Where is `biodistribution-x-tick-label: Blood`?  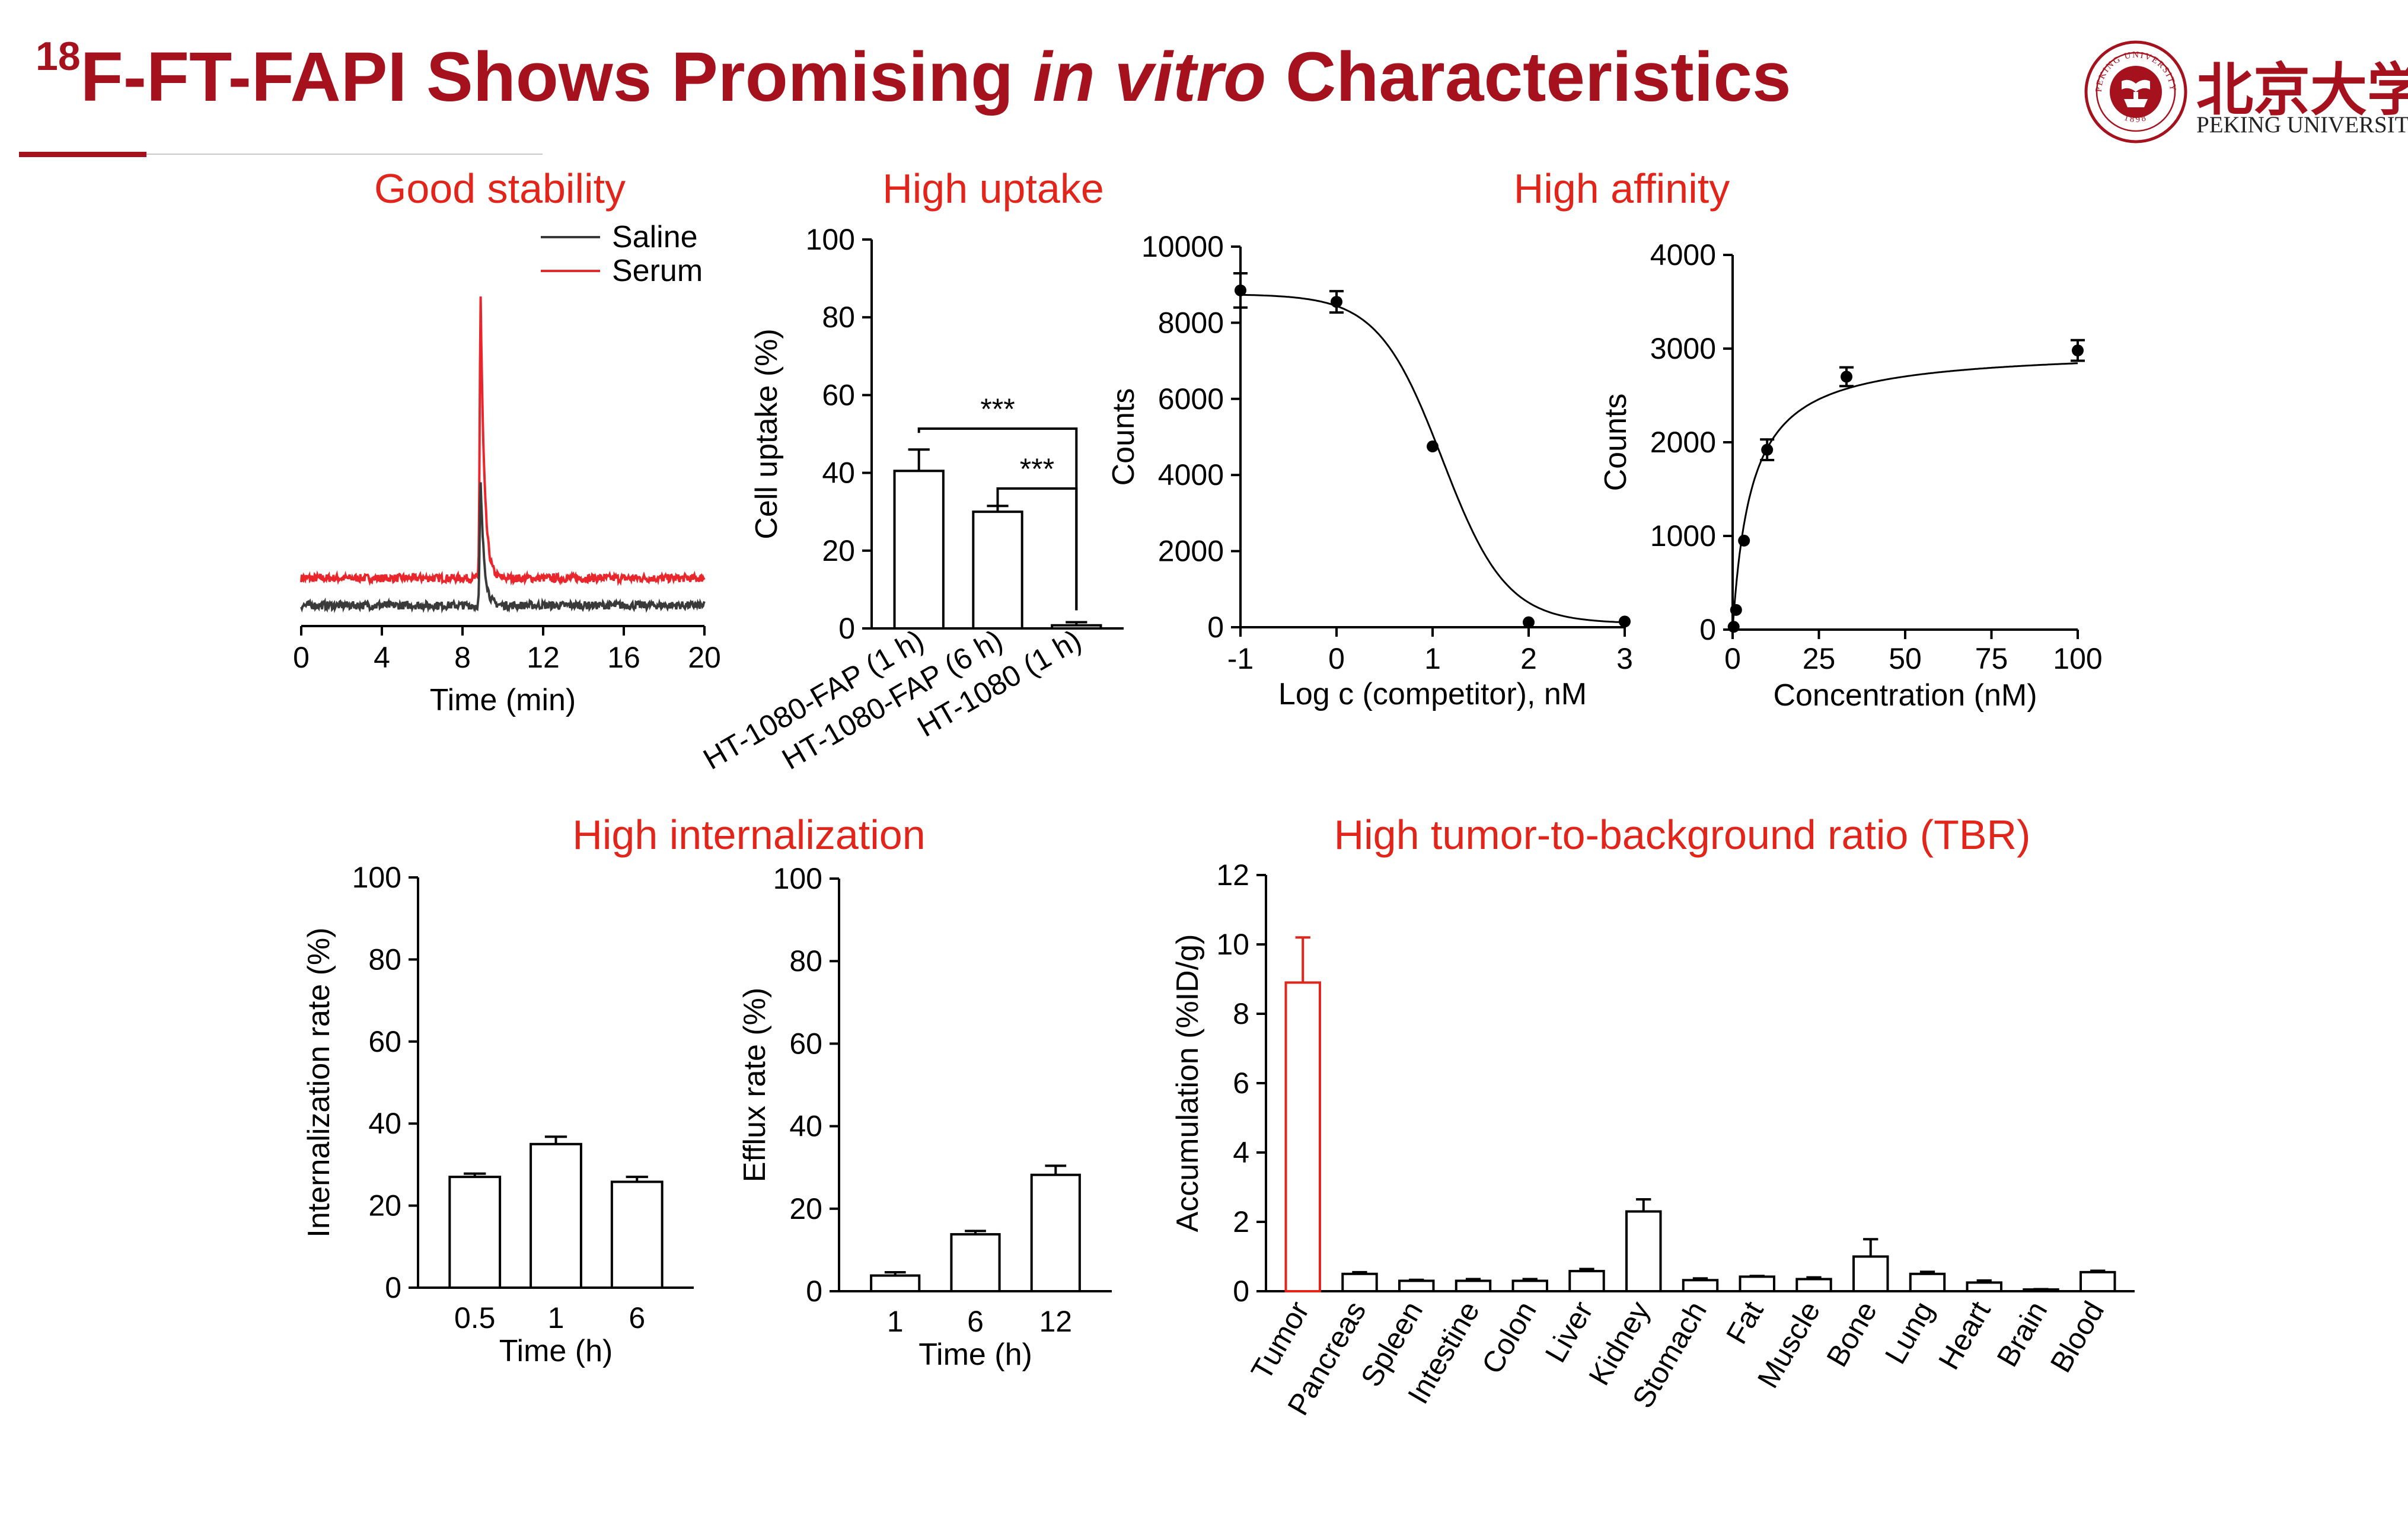
biodistribution-x-tick-label: Blood is located at coordinates (2077, 1337).